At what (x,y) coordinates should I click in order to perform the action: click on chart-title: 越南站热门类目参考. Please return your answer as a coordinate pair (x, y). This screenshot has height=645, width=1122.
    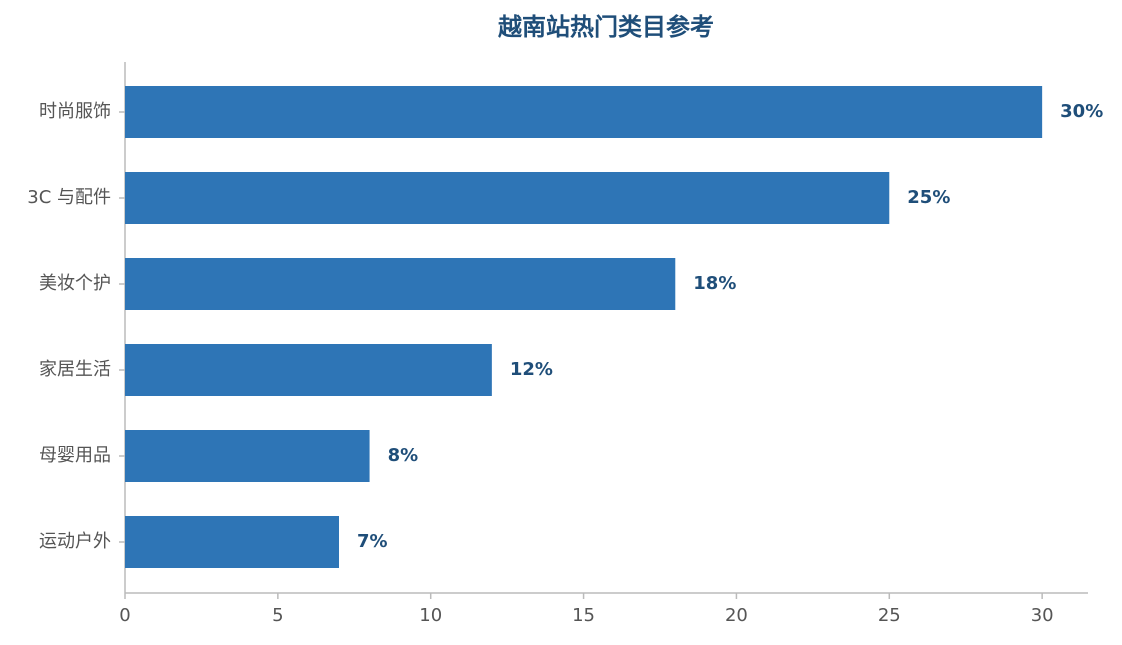
    Looking at the image, I should click on (606, 27).